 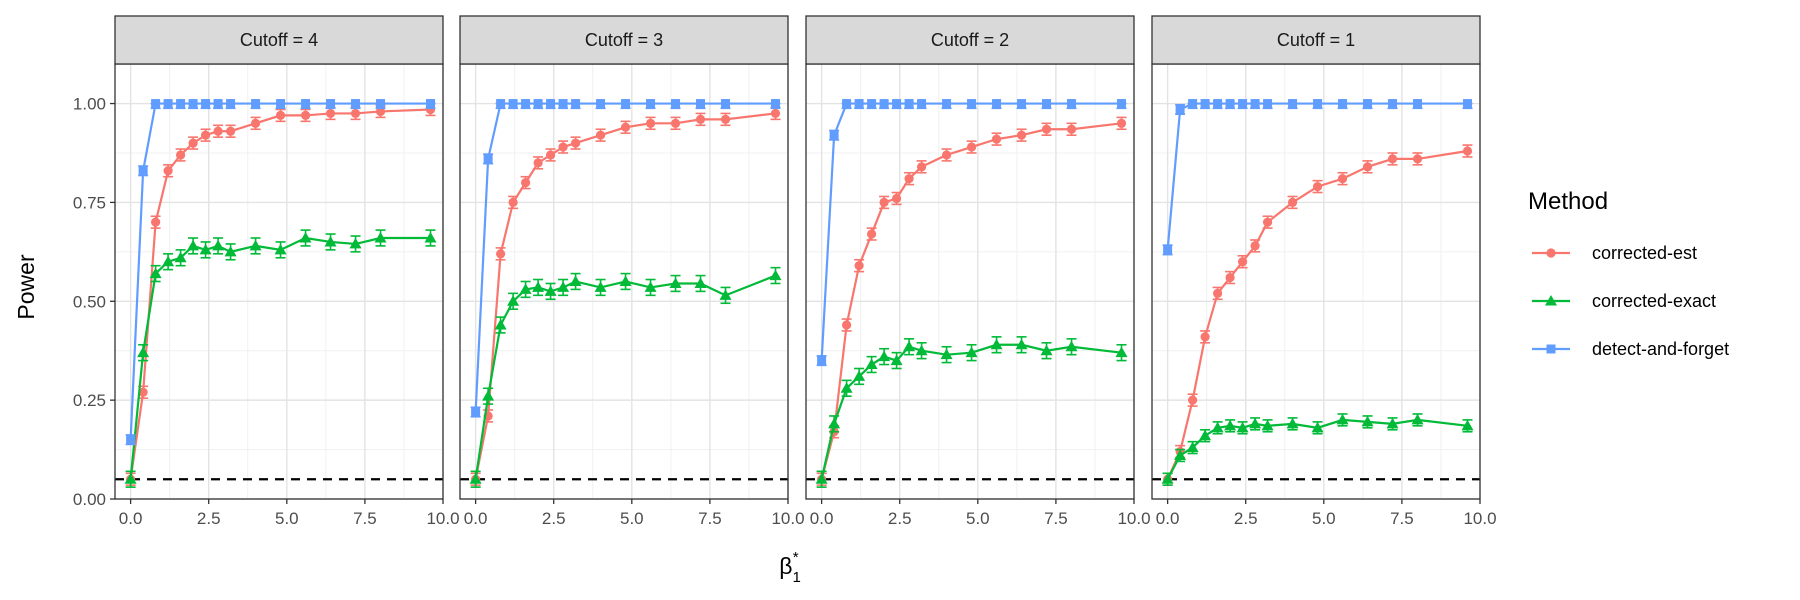 What do you see at coordinates (89, 400) in the screenshot?
I see `y-tick-label: 0.25` at bounding box center [89, 400].